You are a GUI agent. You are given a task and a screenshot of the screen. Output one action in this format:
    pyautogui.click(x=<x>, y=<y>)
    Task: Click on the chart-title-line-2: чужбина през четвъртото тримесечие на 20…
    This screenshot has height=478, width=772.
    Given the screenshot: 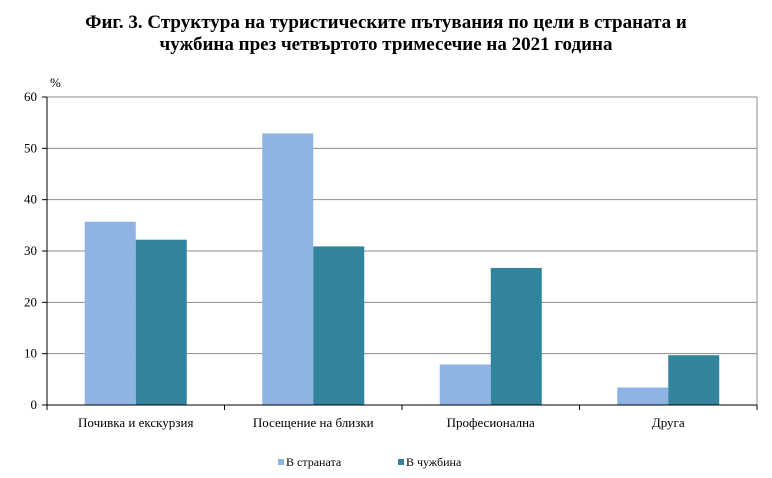 What is the action you would take?
    pyautogui.click(x=386, y=44)
    